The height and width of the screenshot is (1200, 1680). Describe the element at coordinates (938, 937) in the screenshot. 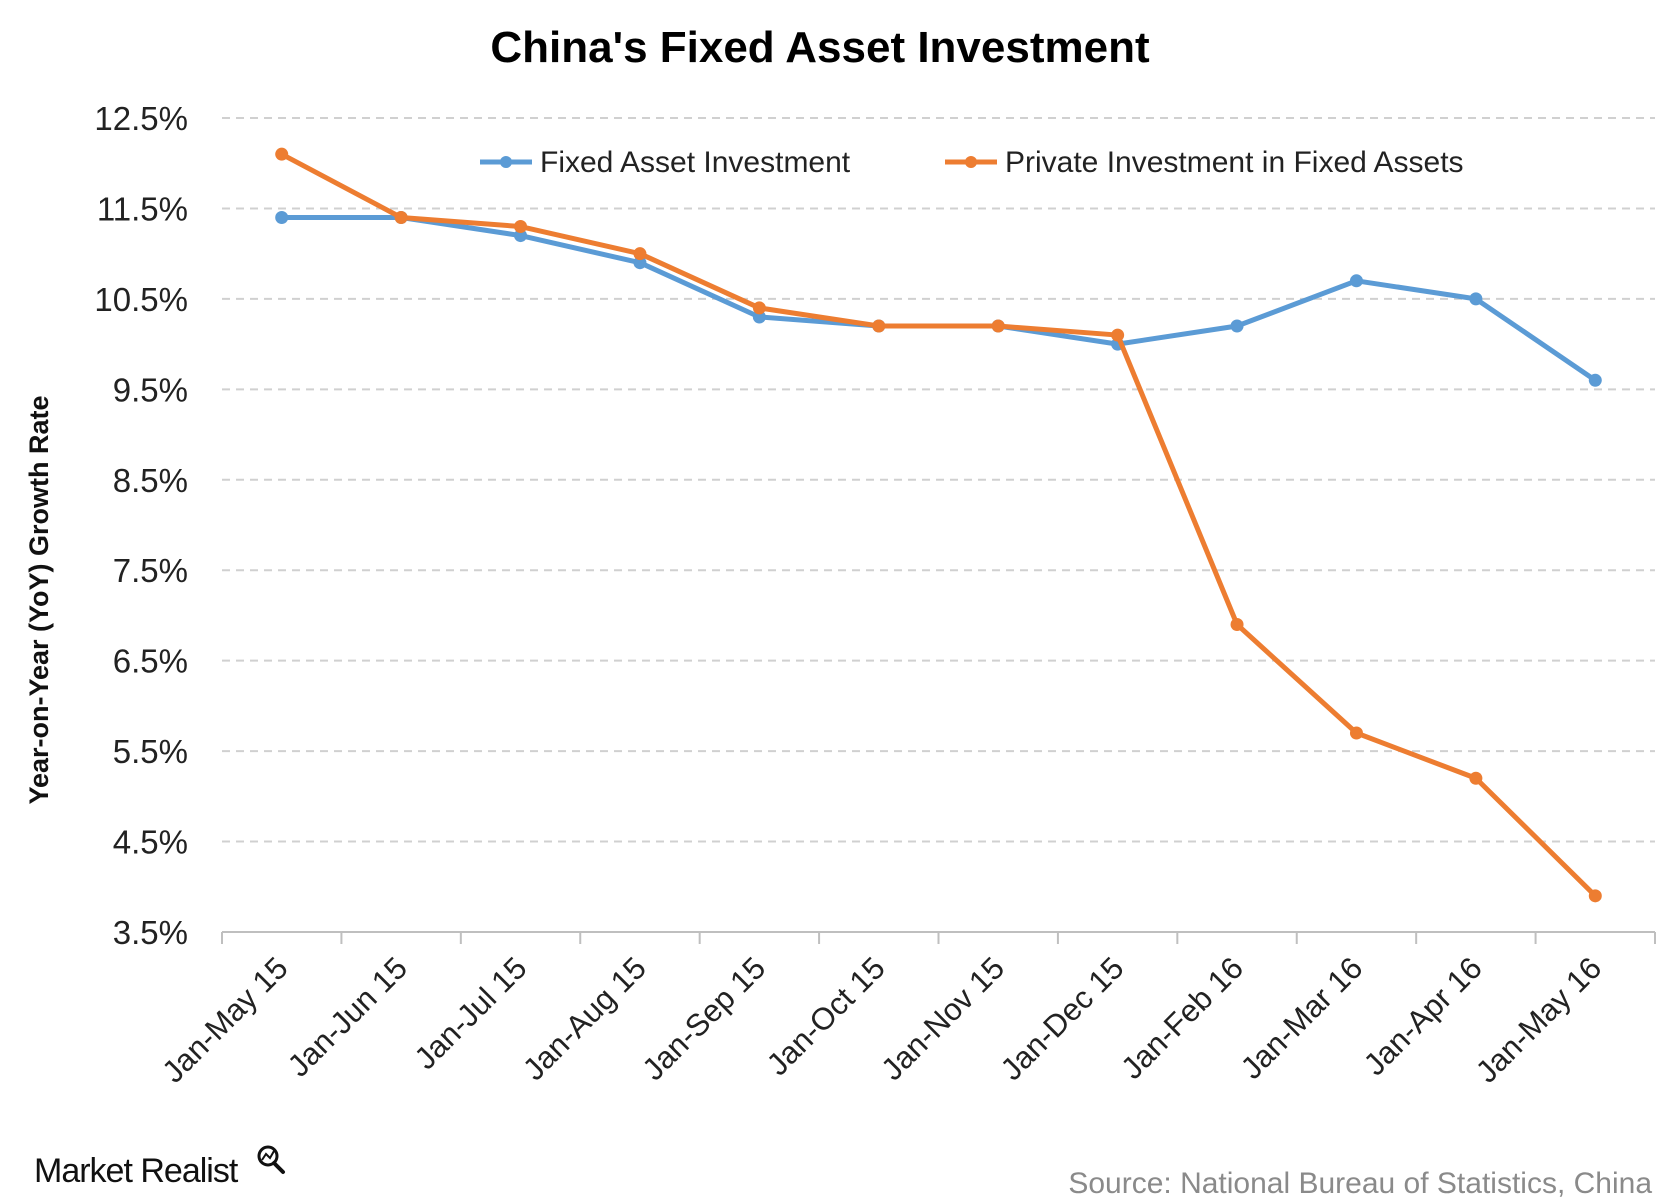

I see `x-axis` at that location.